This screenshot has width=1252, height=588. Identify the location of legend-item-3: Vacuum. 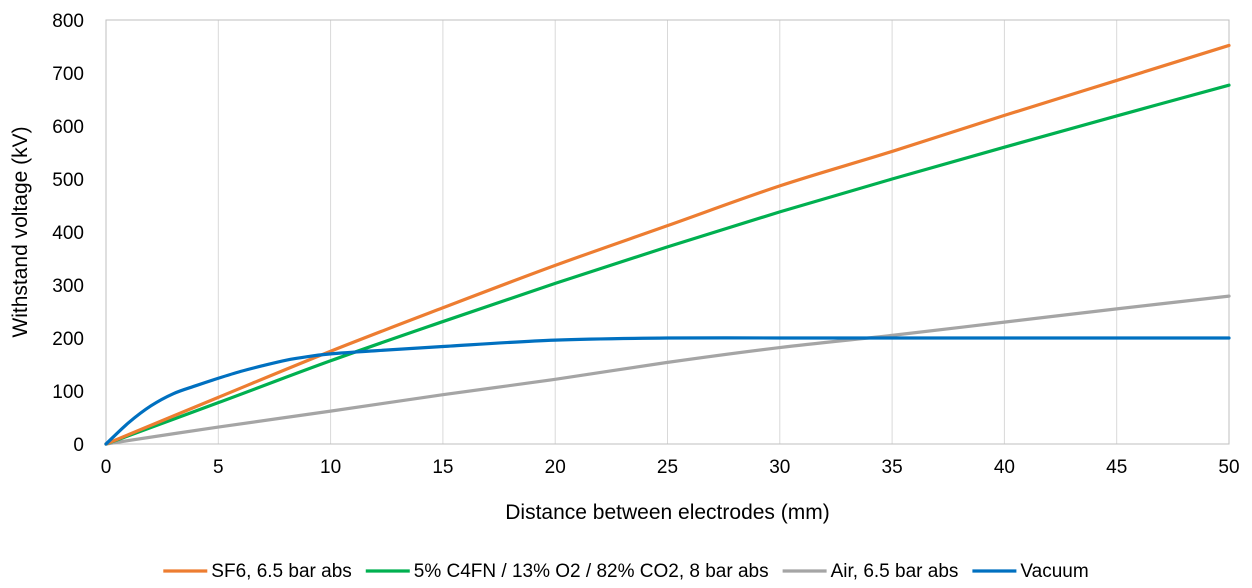
(1030, 571).